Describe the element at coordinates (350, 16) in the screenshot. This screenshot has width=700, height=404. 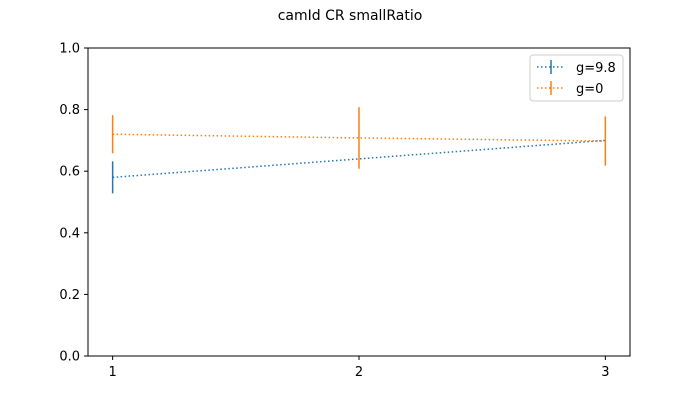
I see `chart-title: camId CR smallRatio` at that location.